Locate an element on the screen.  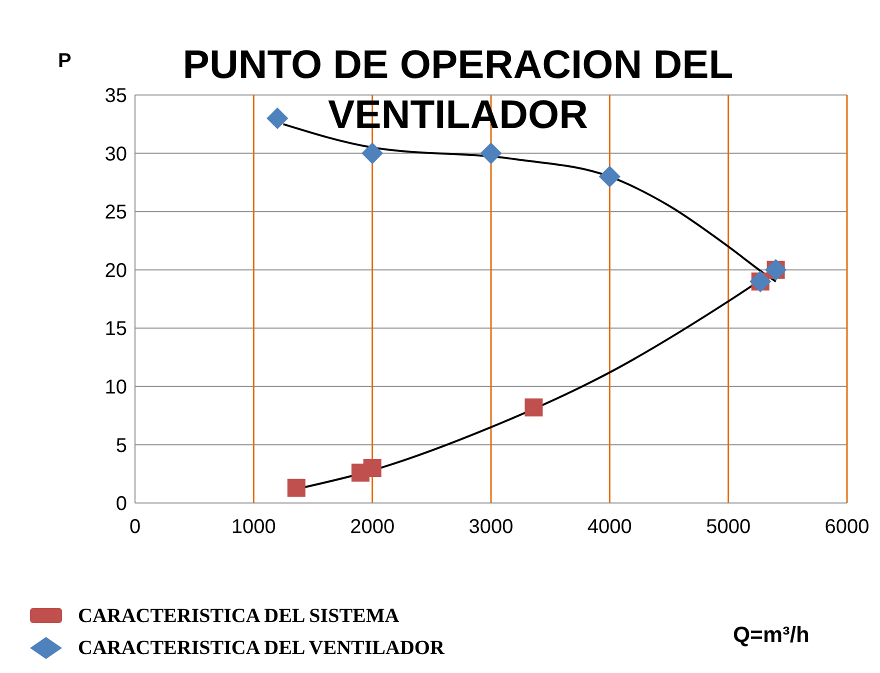
y-tick-label: 35 is located at coordinates (115, 96).